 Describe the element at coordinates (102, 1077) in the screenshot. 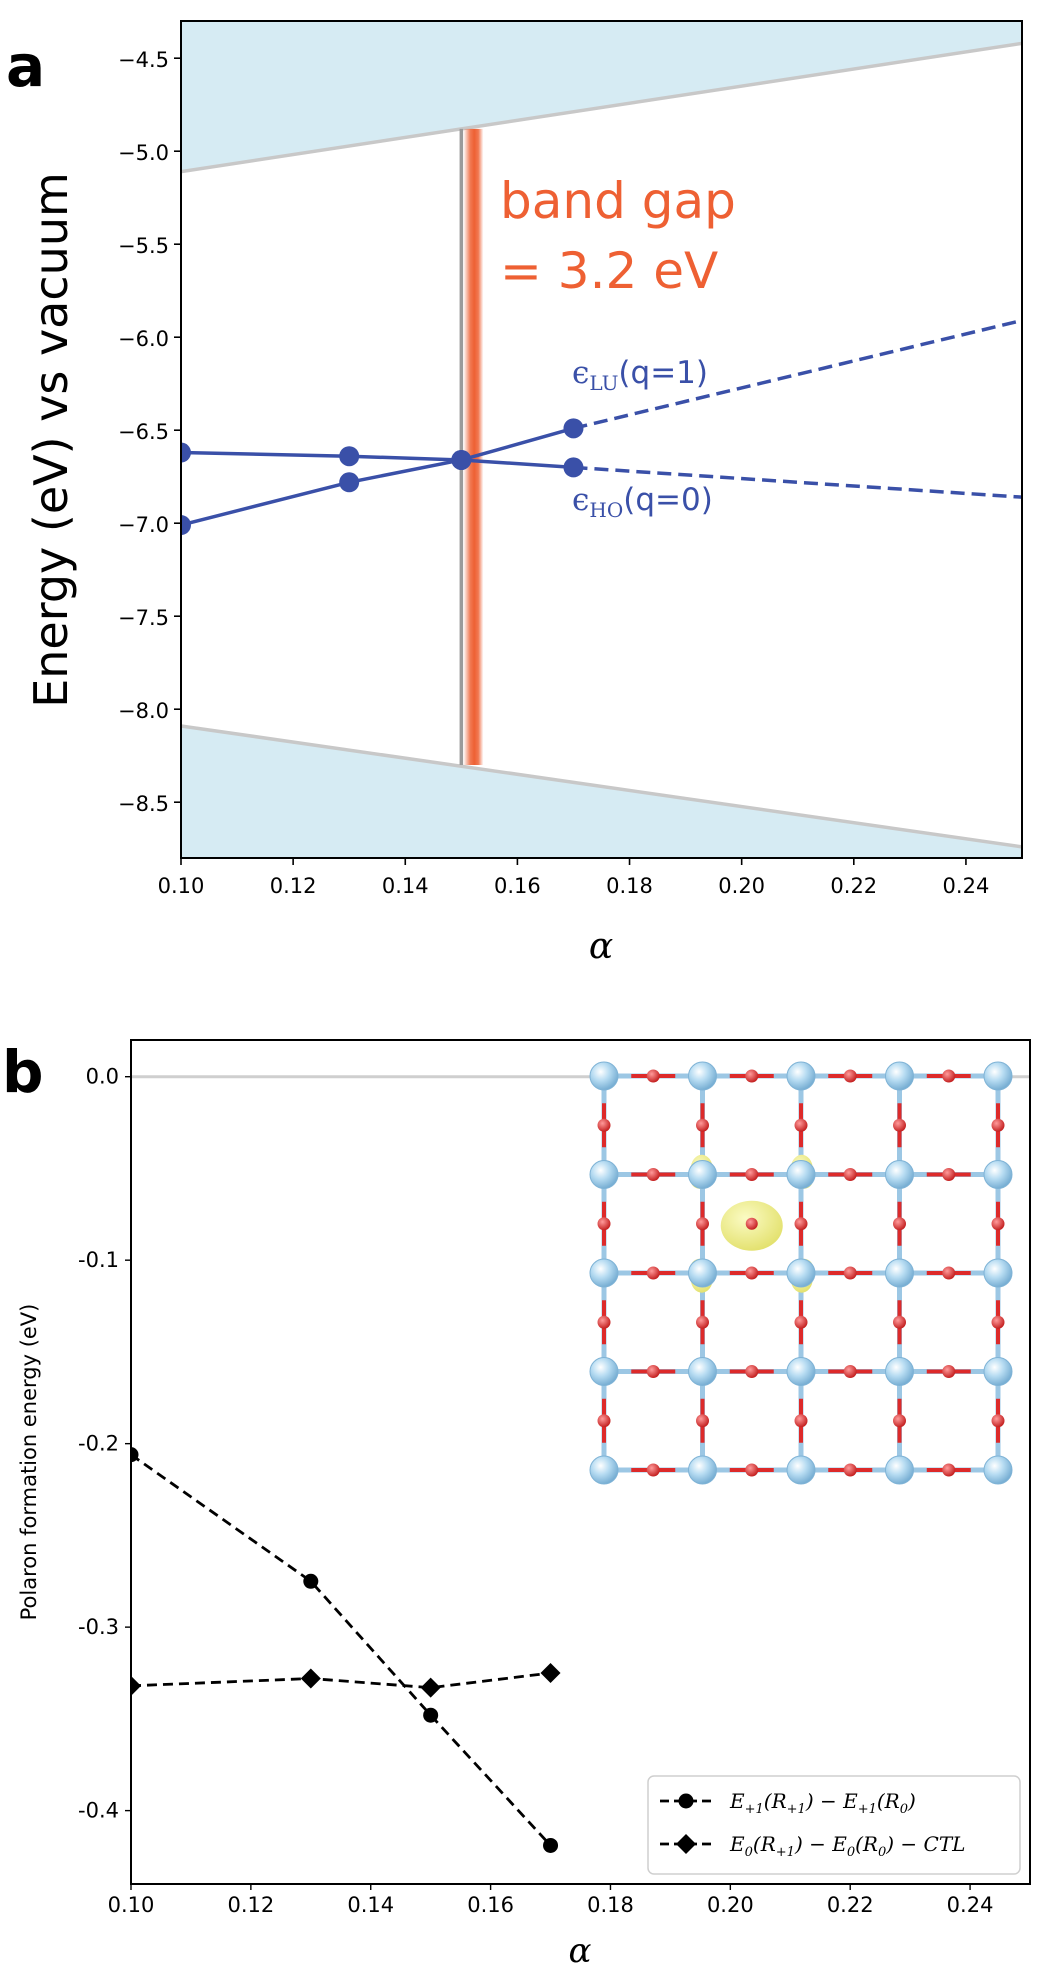

I see `y-tick-label: 0.0` at that location.